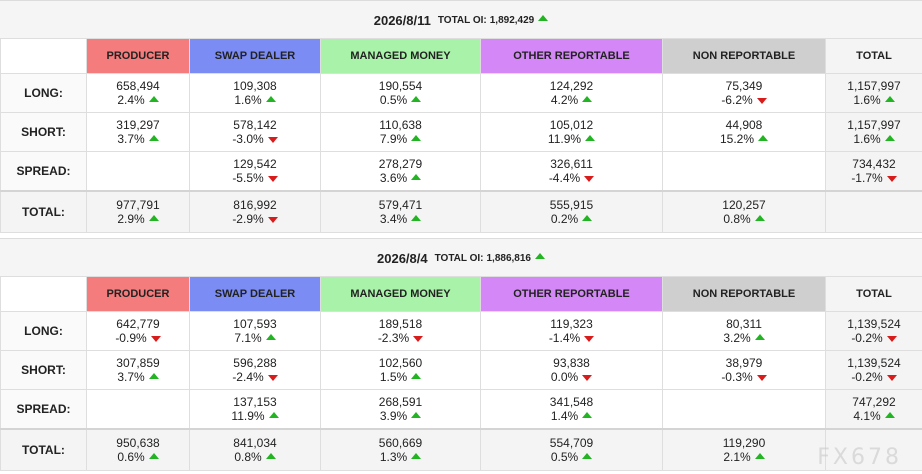 Image resolution: width=922 pixels, height=474 pixels. What do you see at coordinates (393, 457) in the screenshot?
I see `change-percent: 1.3%` at bounding box center [393, 457].